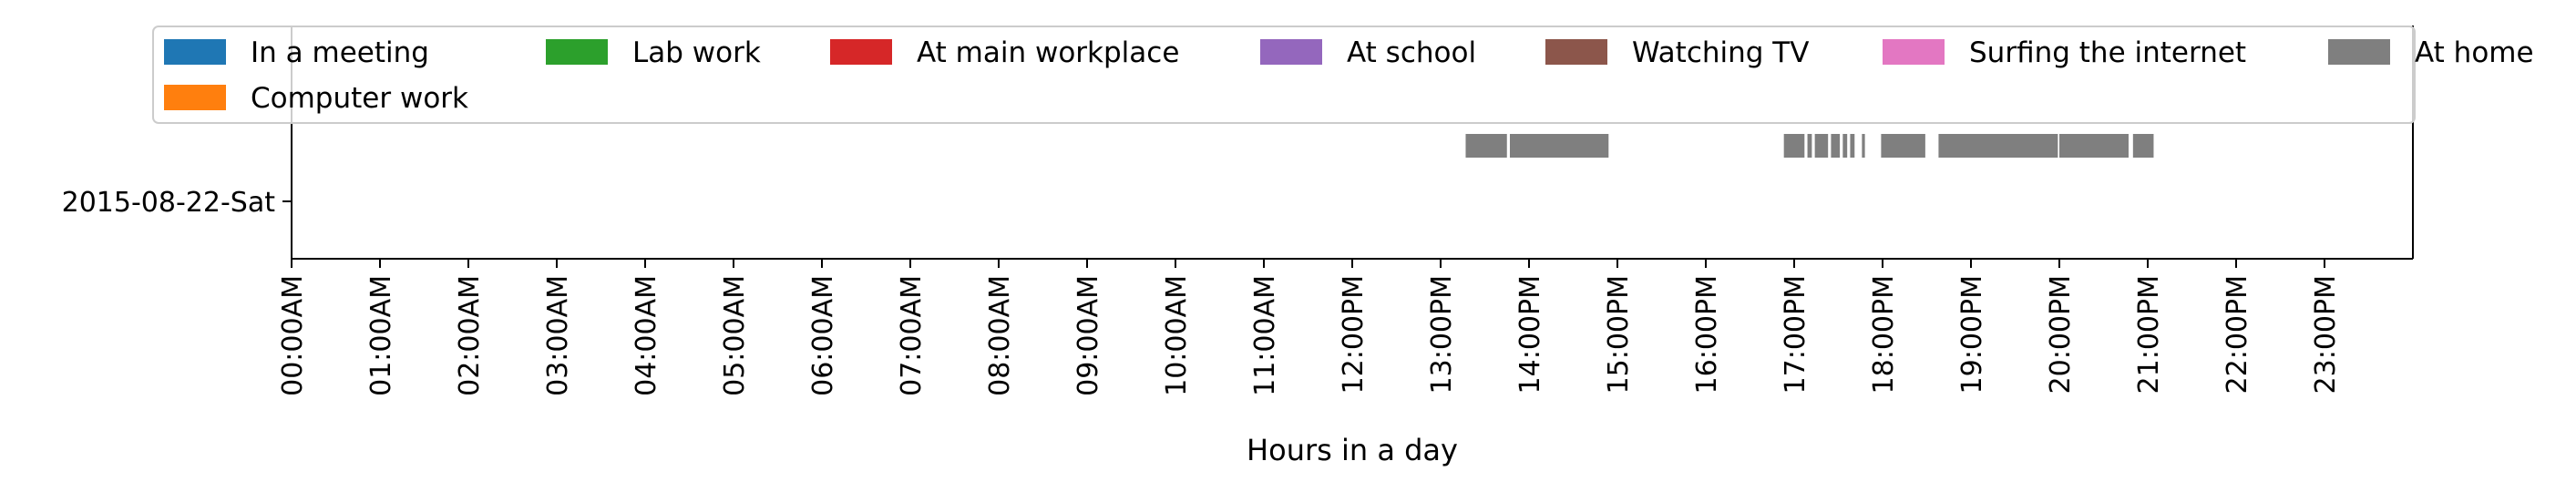 The height and width of the screenshot is (492, 2576). Describe the element at coordinates (558, 335) in the screenshot. I see `x-tick-label: 03:00AM` at that location.